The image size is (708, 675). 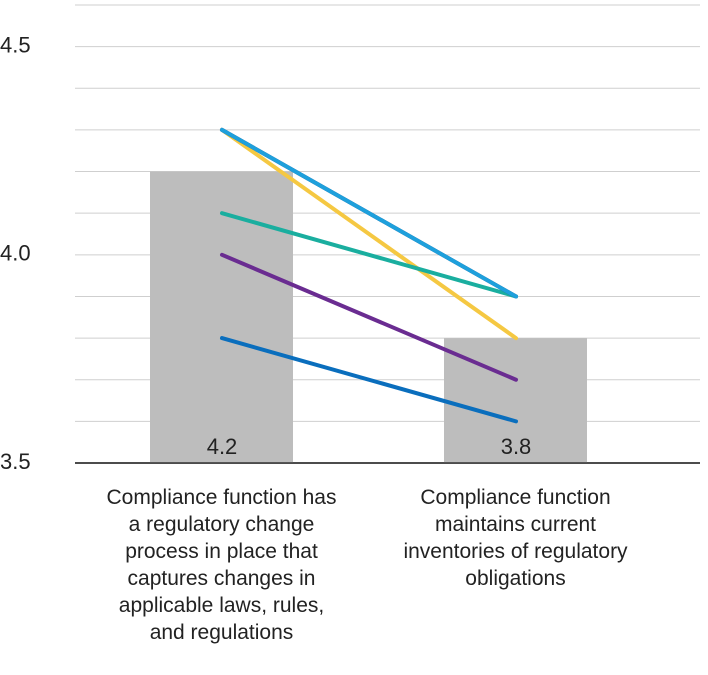 What do you see at coordinates (15, 44) in the screenshot?
I see `y-tick-label: 4.5` at bounding box center [15, 44].